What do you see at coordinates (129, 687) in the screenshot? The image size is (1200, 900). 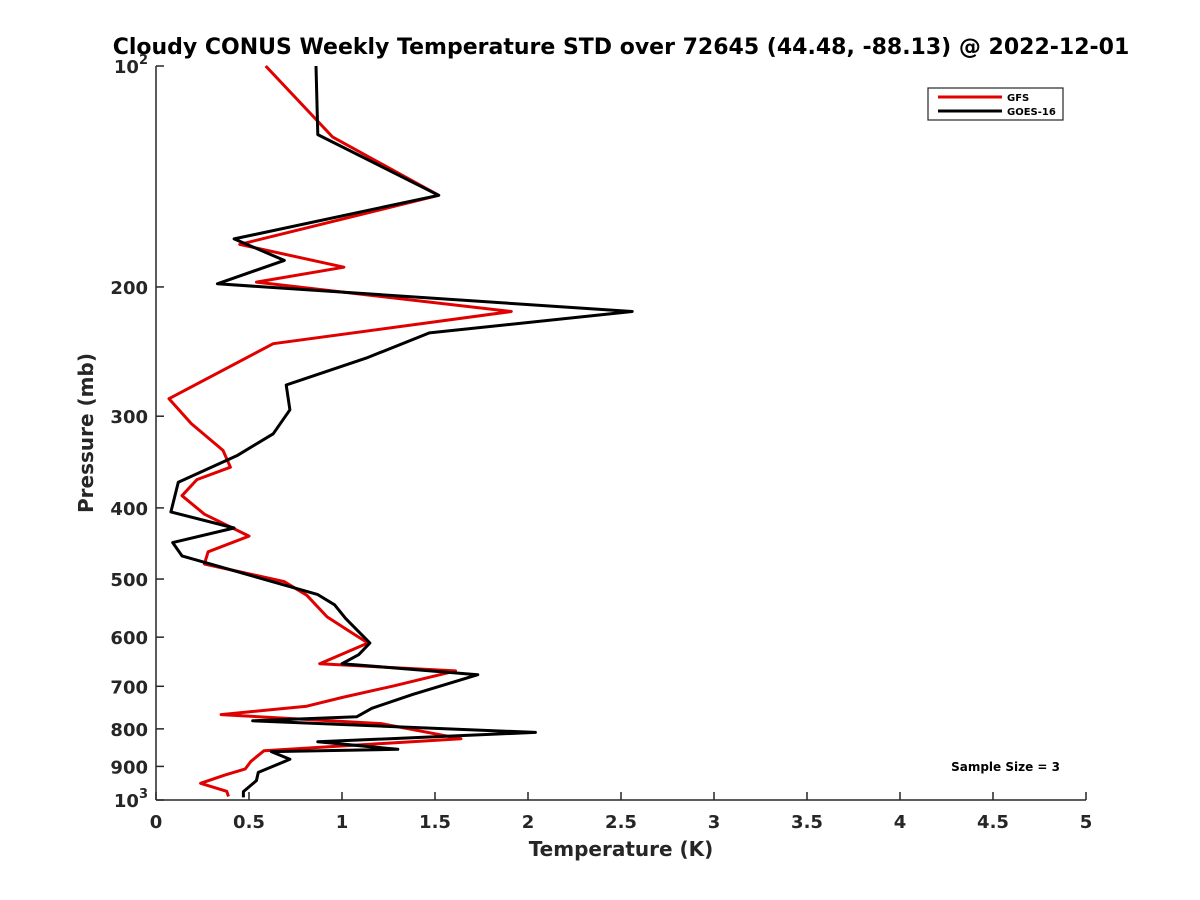 I see `y-tick-label: 700` at bounding box center [129, 687].